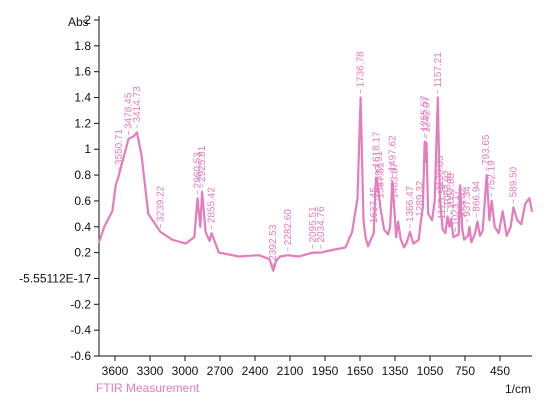 Image resolution: width=550 pixels, height=401 pixels. Describe the element at coordinates (325, 371) in the screenshot. I see `x-tick-label: 1950` at that location.